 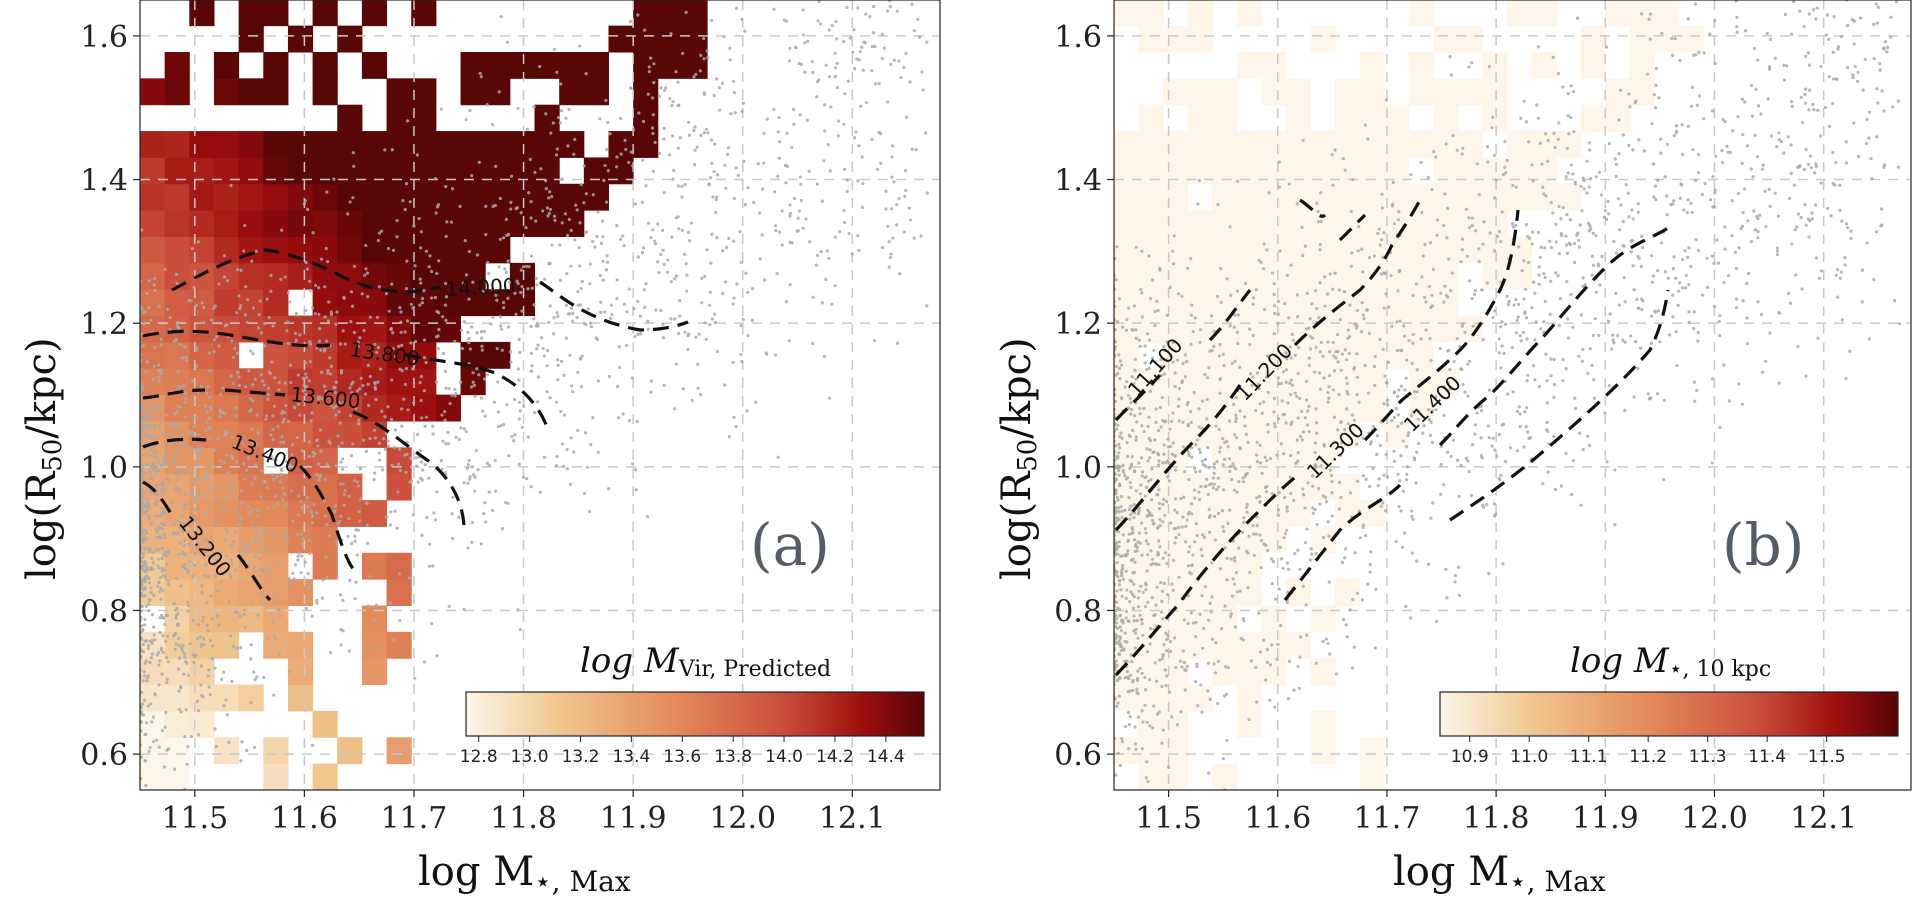 What do you see at coordinates (104, 37) in the screenshot?
I see `y-tick-label: 1.6` at bounding box center [104, 37].